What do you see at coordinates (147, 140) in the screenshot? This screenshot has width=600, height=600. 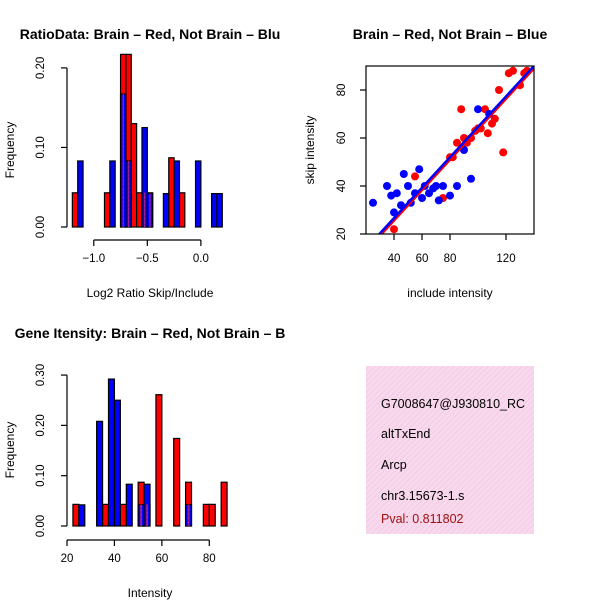 I see `ratio-histogram-bars` at bounding box center [147, 140].